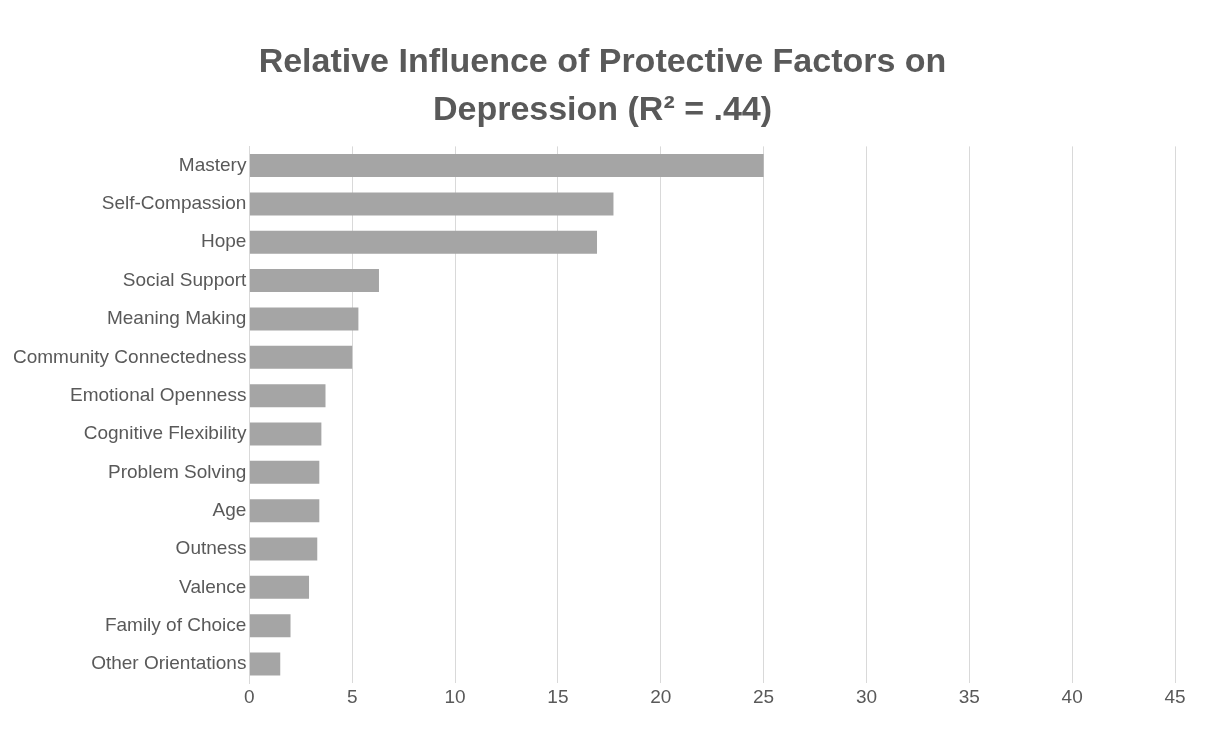 The width and height of the screenshot is (1205, 738). I want to click on y-tick-label: Social Support, so click(185, 279).